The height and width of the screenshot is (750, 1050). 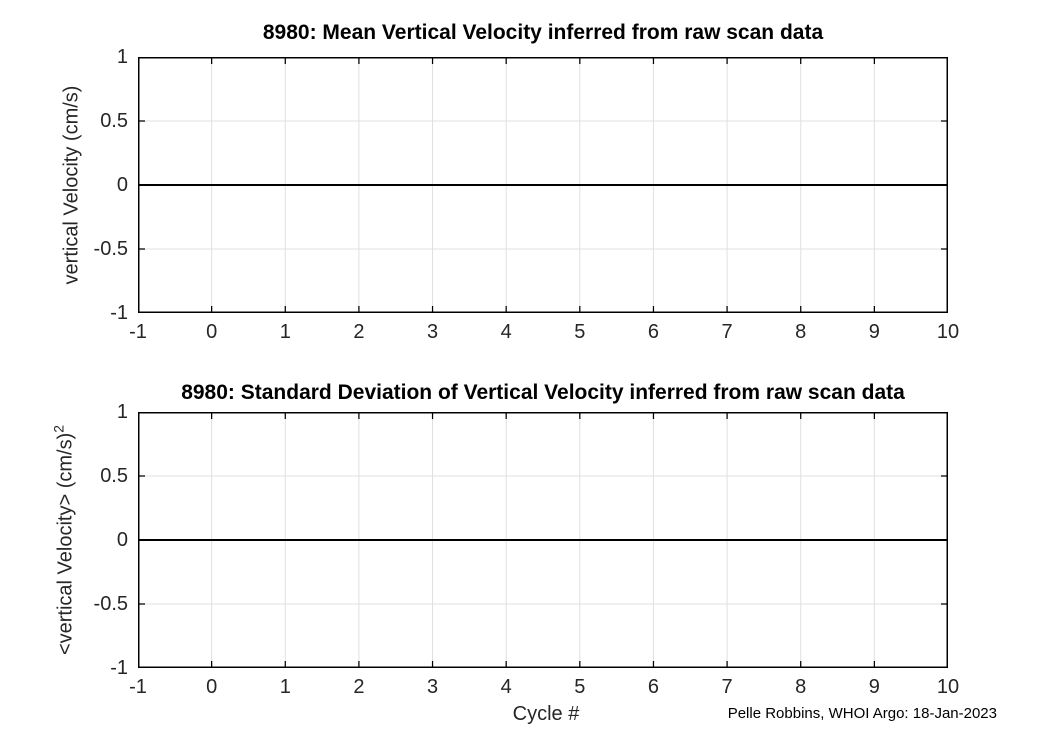 What do you see at coordinates (546, 714) in the screenshot?
I see `x-axis-label: Cycle #` at bounding box center [546, 714].